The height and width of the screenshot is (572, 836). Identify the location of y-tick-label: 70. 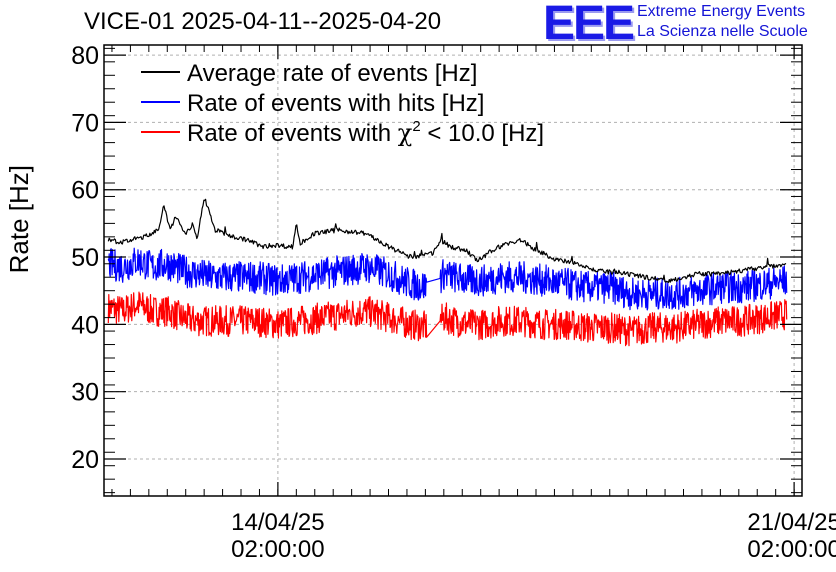
(85, 123).